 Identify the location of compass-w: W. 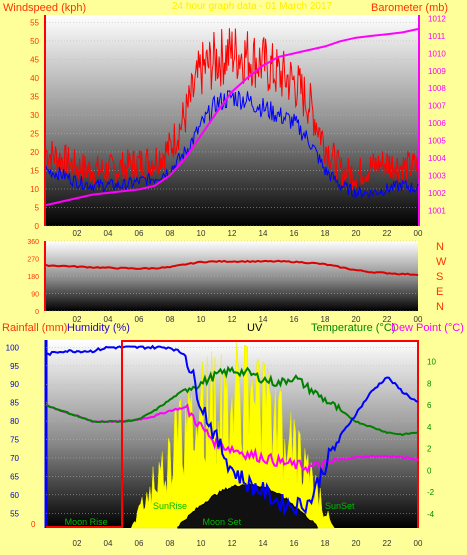
(441, 262).